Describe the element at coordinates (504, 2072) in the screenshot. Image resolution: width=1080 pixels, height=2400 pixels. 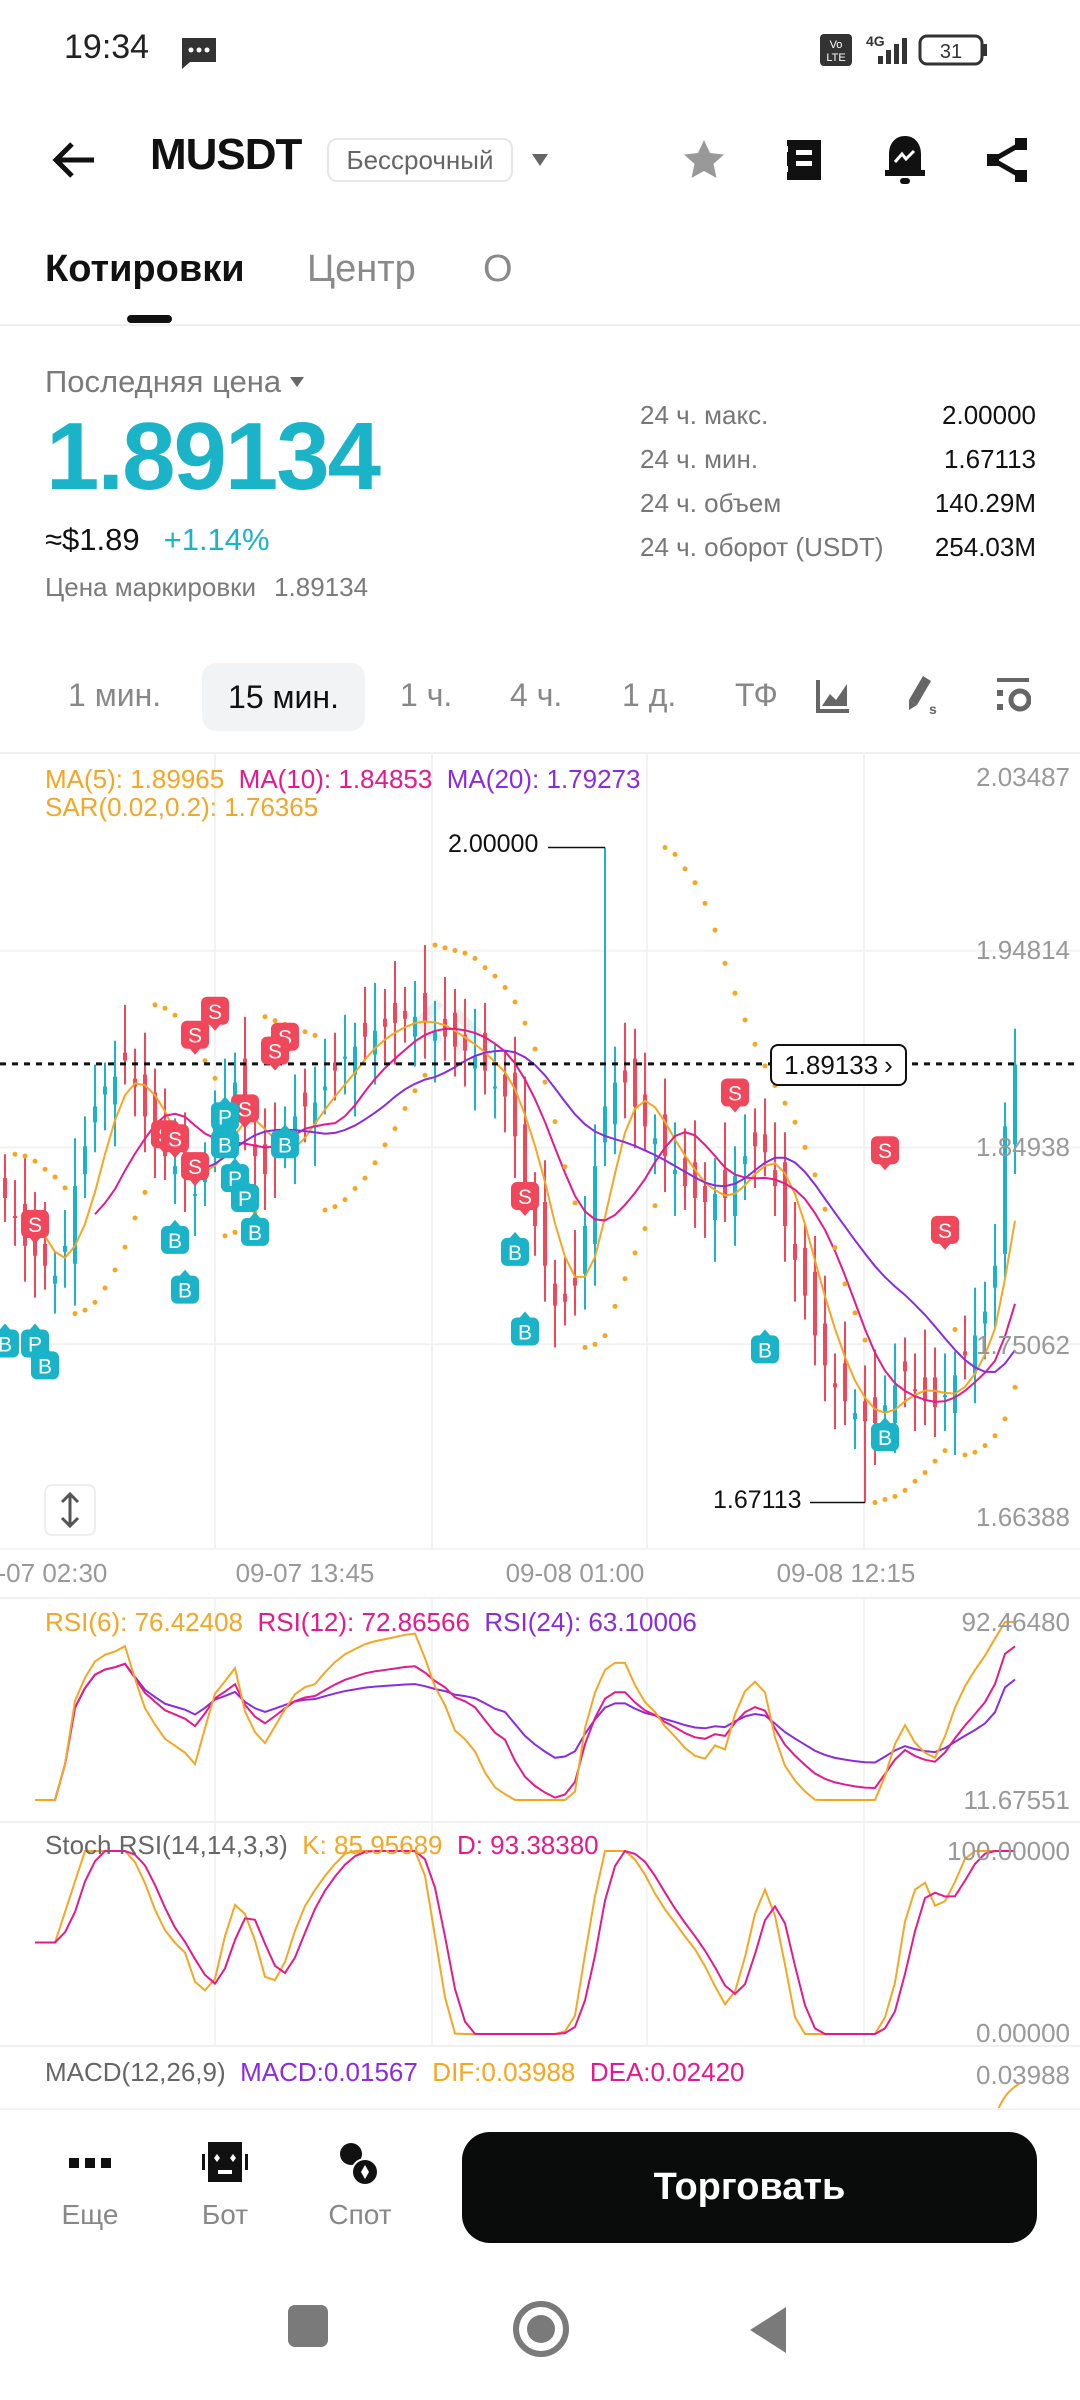
I see `legend-dif: DIF:0.03988` at that location.